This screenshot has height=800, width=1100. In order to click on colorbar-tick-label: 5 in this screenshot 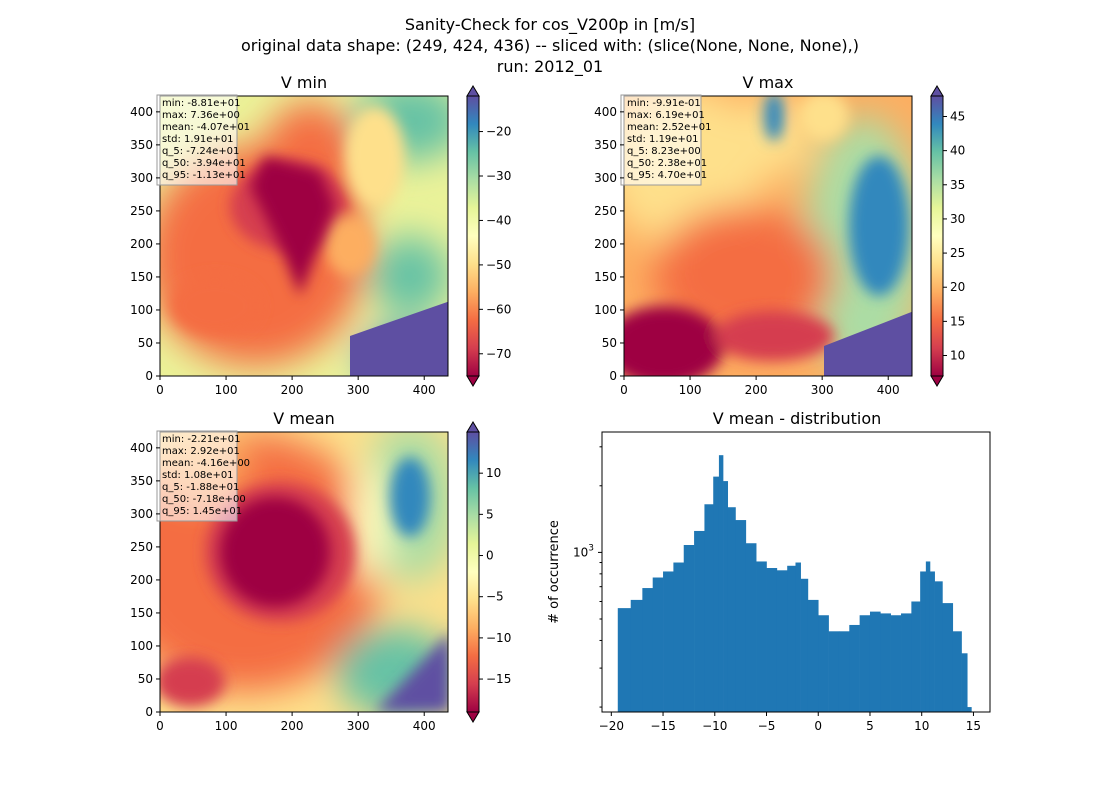, I will do `click(490, 514)`.